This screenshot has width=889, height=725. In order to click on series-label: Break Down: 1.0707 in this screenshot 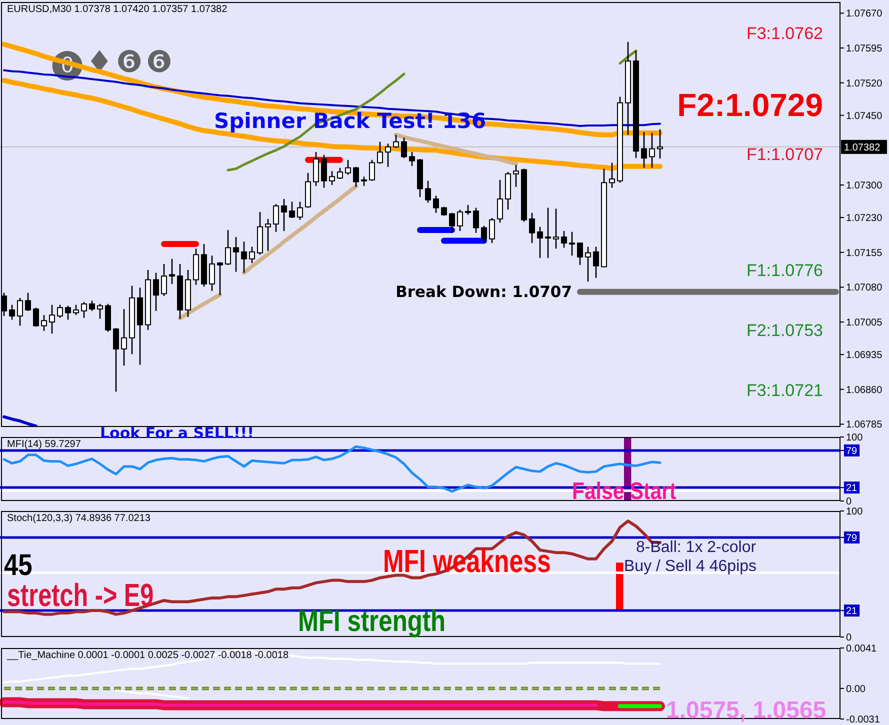, I will do `click(484, 292)`.